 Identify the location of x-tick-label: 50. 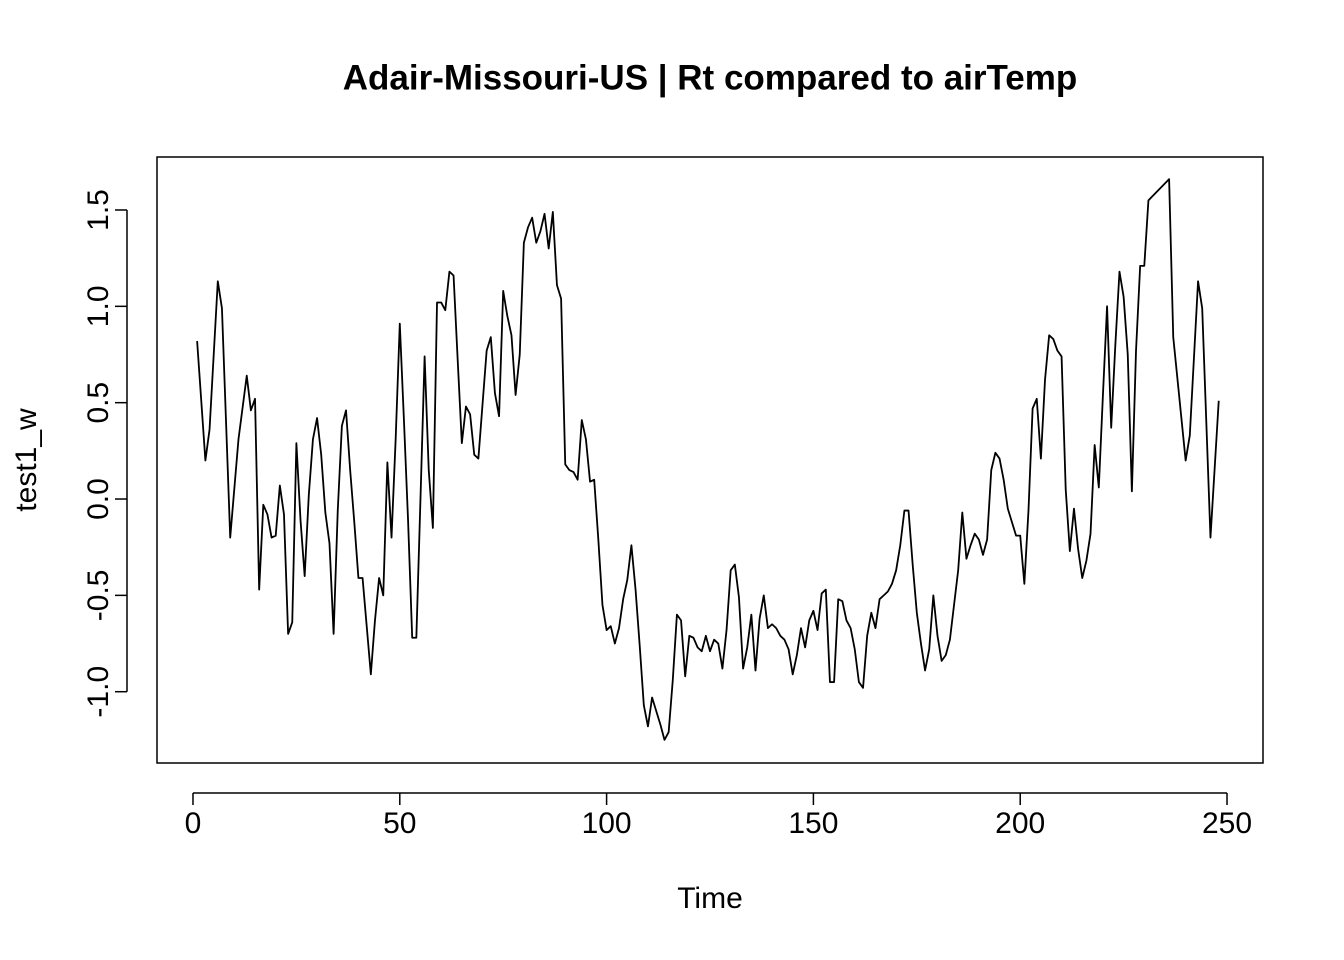
(399, 823).